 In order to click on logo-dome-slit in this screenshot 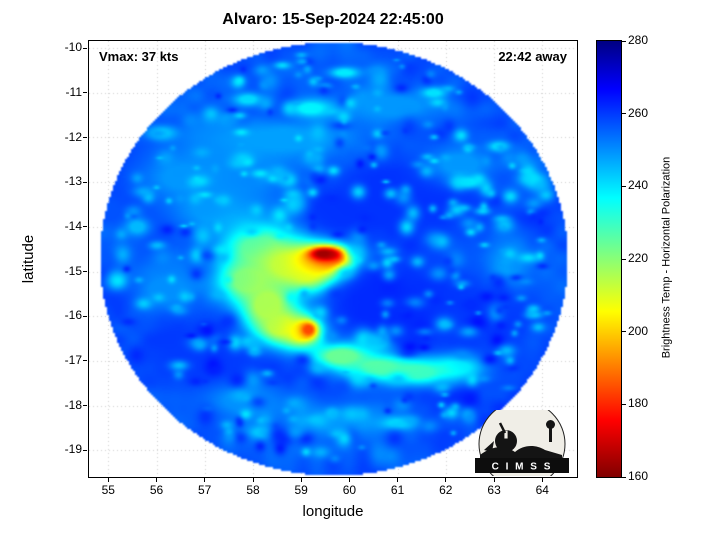, I will do `click(506, 434)`.